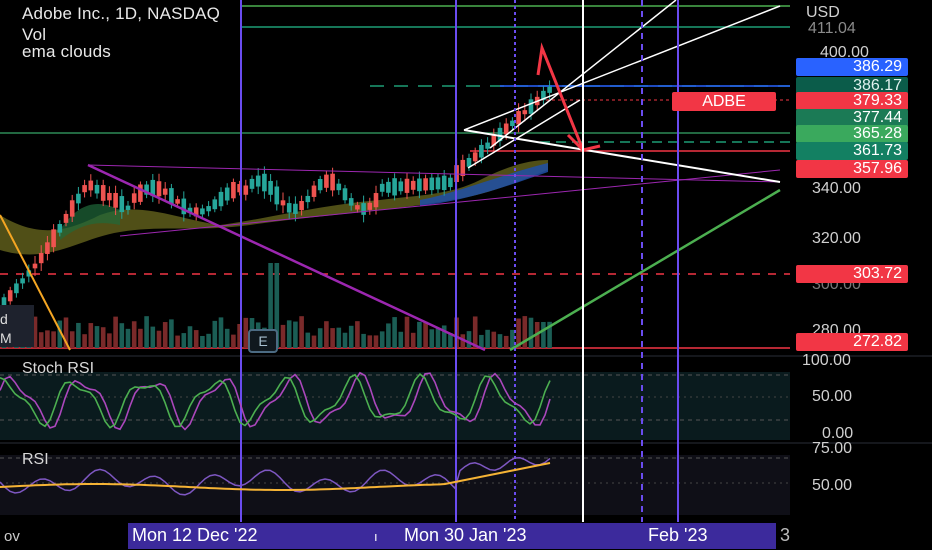 The height and width of the screenshot is (550, 932). Describe the element at coordinates (121, 13) in the screenshot. I see `symbol-title: Adobe Inc., 1D, NASDAQ` at that location.